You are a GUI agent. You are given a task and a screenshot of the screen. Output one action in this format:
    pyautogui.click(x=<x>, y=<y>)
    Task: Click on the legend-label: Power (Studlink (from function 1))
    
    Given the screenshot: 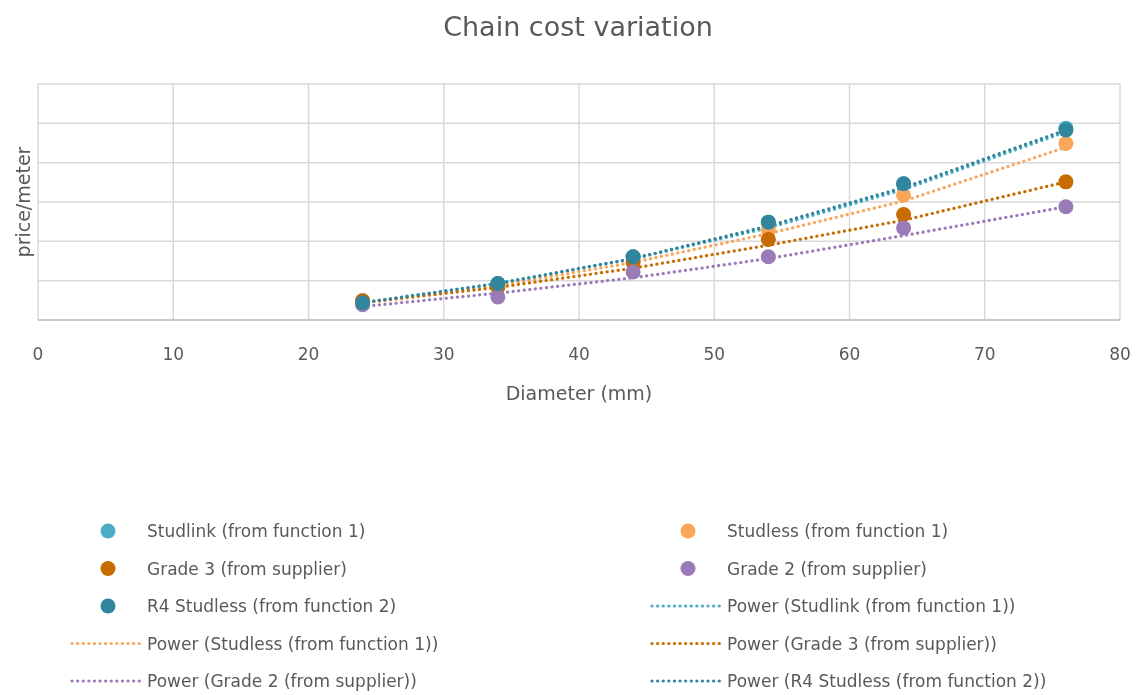 What is the action you would take?
    pyautogui.click(x=871, y=606)
    